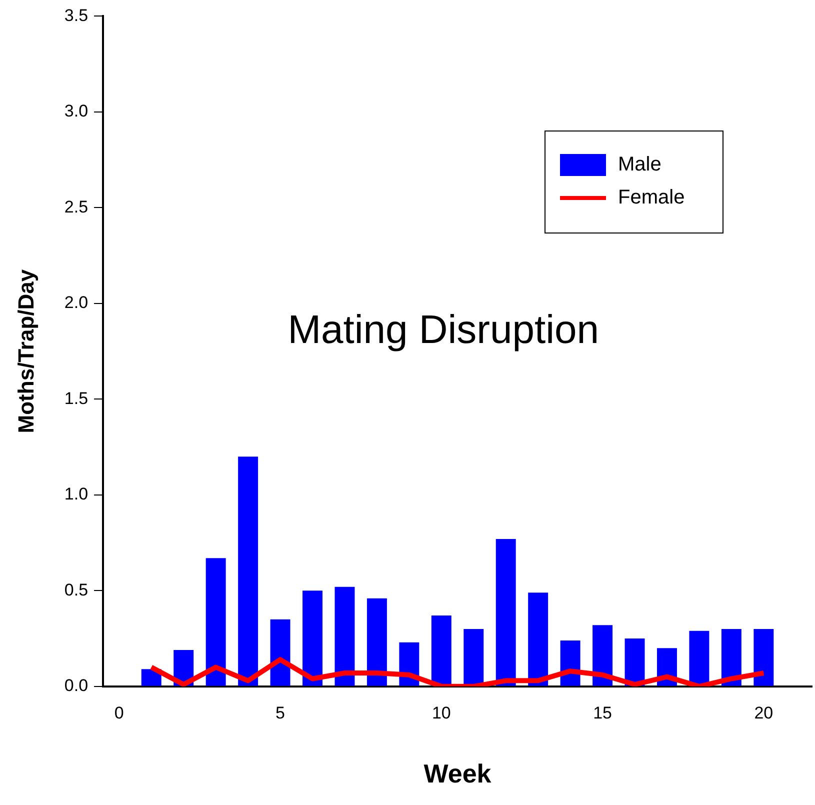  Describe the element at coordinates (441, 712) in the screenshot. I see `x-tick-label: 10` at that location.